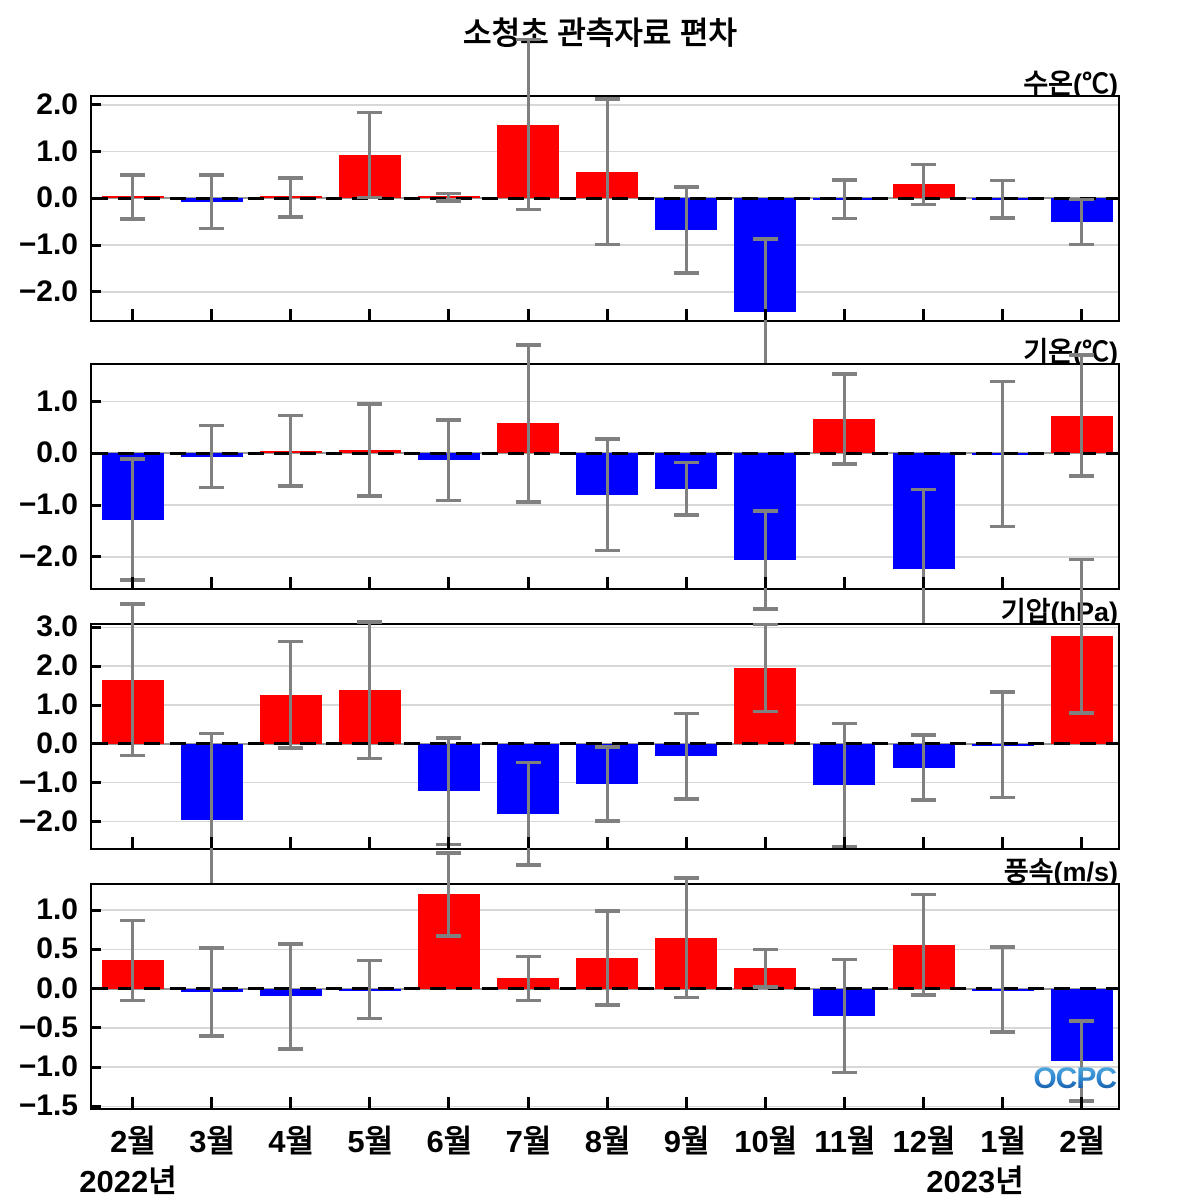 The width and height of the screenshot is (1200, 1200). Describe the element at coordinates (924, 1141) in the screenshot. I see `x-tick-label-12월: 12월` at that location.